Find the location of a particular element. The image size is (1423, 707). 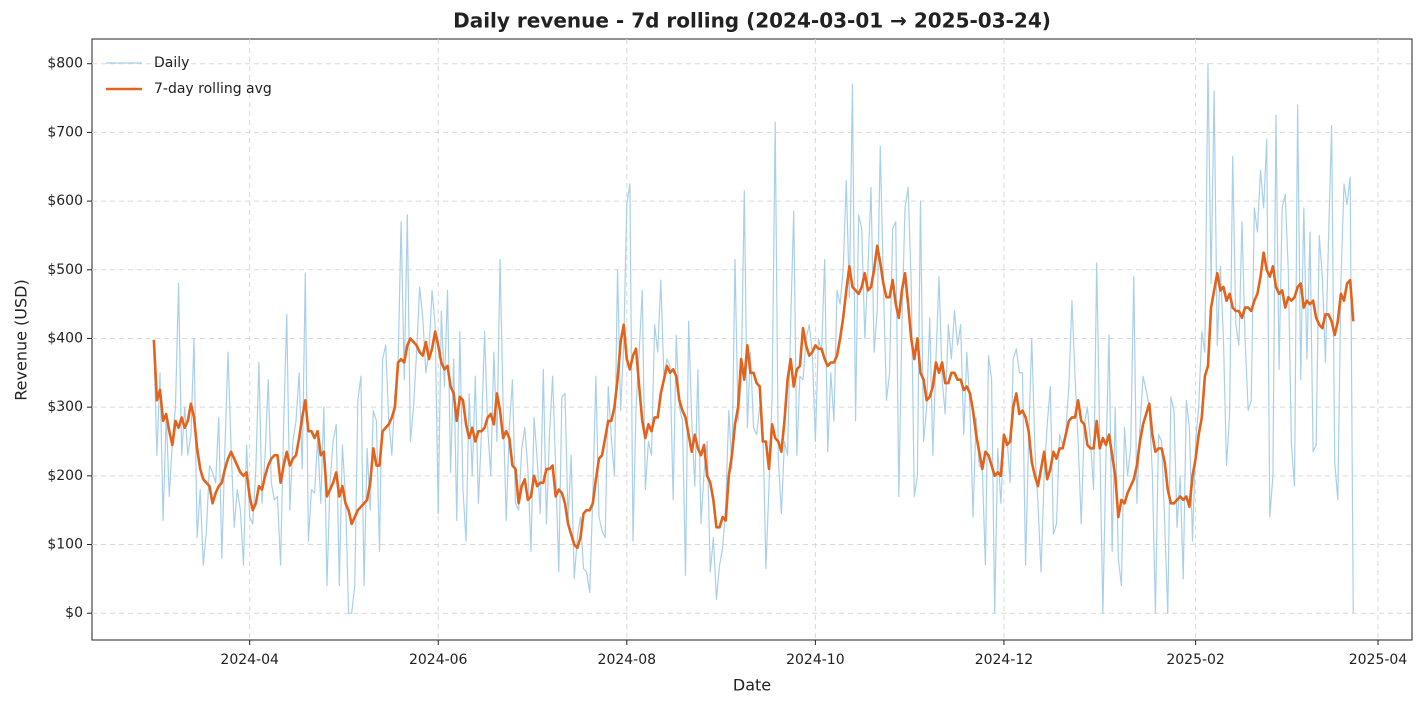

x-axis-label: Date is located at coordinates (752, 685).